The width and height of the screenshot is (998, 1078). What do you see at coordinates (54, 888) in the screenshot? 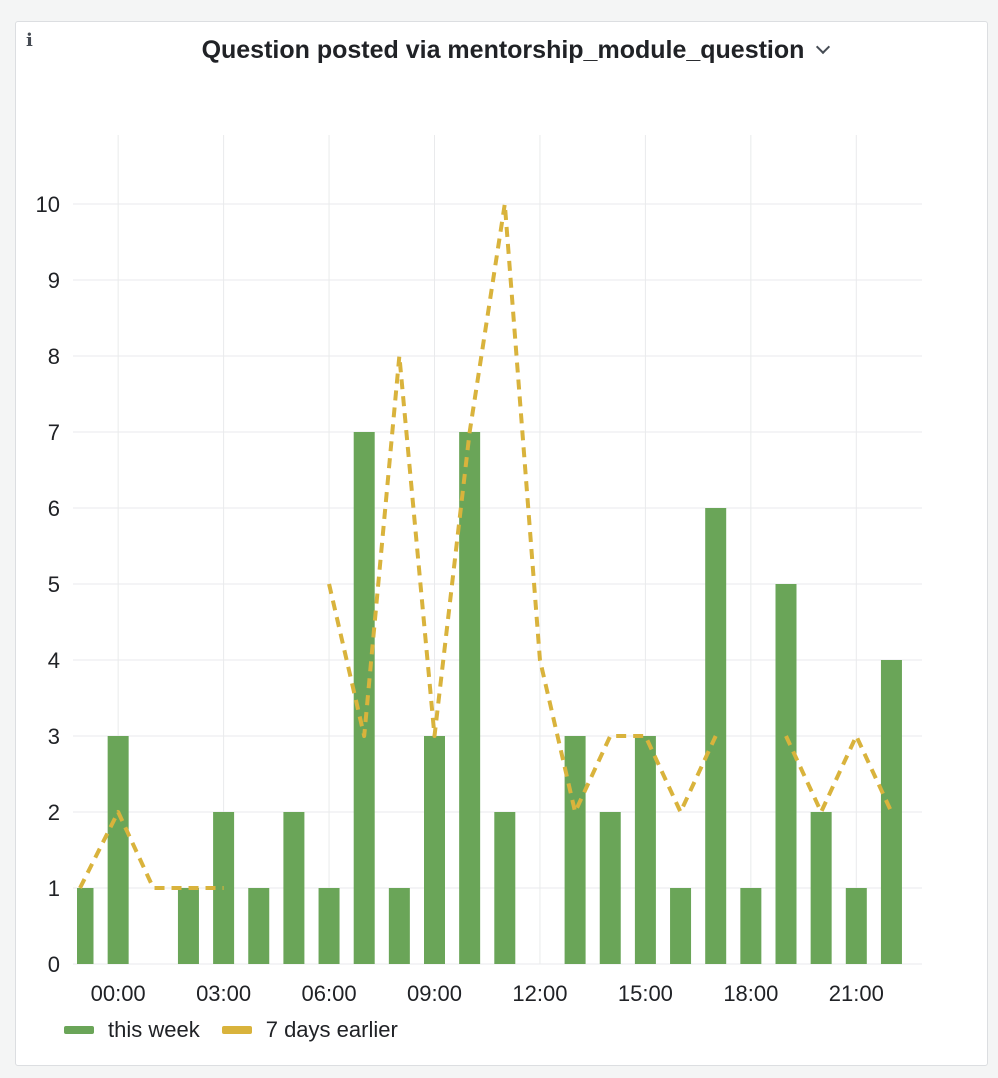
I see `y-tick-label: 1` at bounding box center [54, 888].